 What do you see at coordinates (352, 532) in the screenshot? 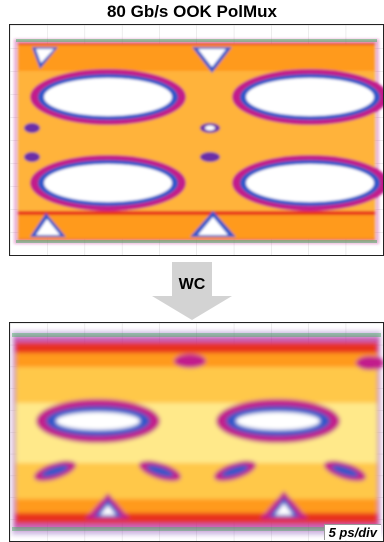
I see `time-scale-label: 5 ps/div` at bounding box center [352, 532].